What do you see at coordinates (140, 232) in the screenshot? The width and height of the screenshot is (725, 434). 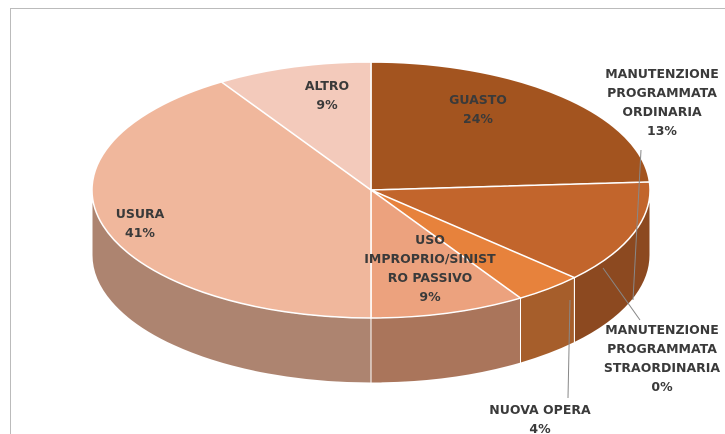 I see `percent-label: 41%` at bounding box center [140, 232].